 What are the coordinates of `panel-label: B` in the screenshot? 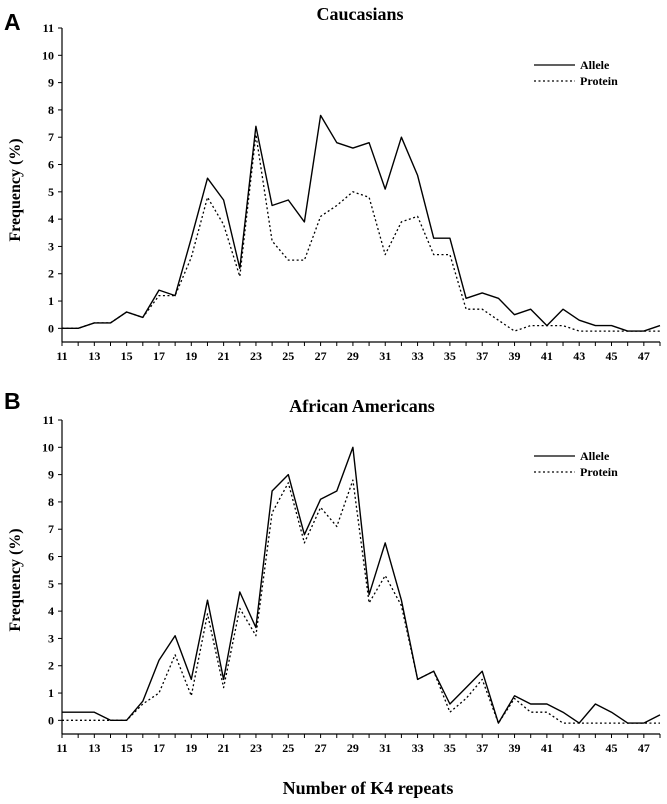 It's located at (12, 401).